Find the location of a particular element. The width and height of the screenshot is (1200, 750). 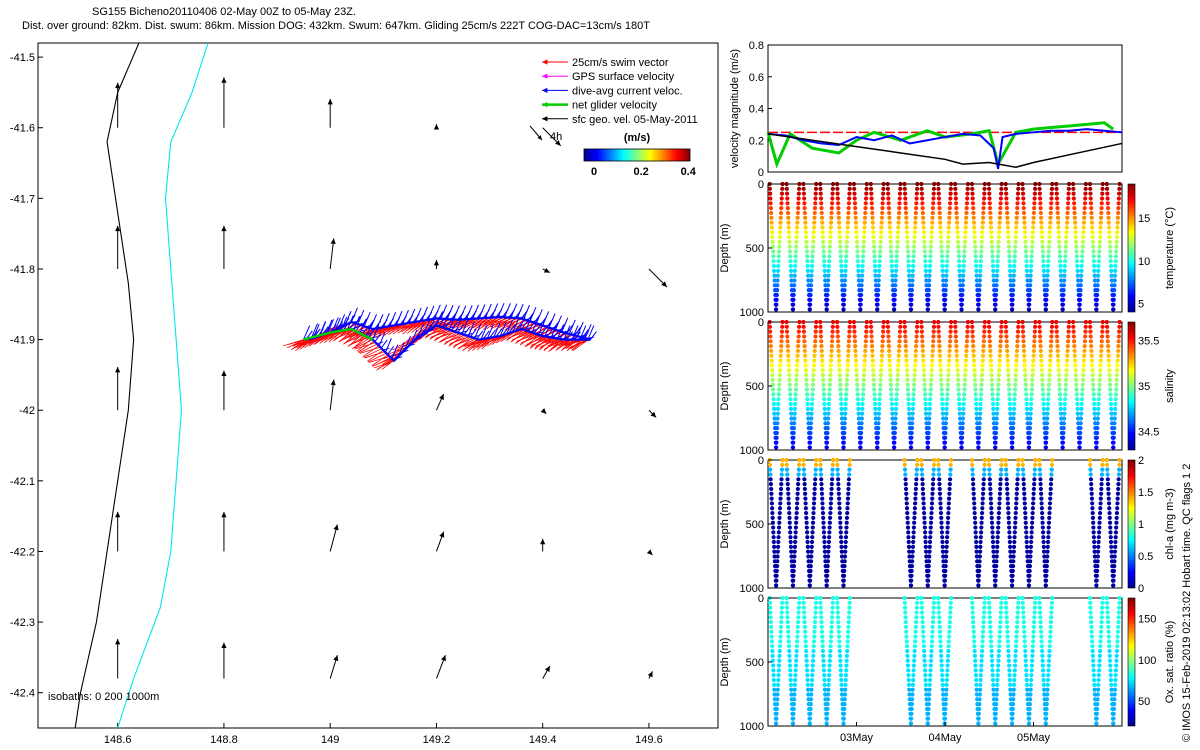

legend-swatch is located at coordinates (555, 119).